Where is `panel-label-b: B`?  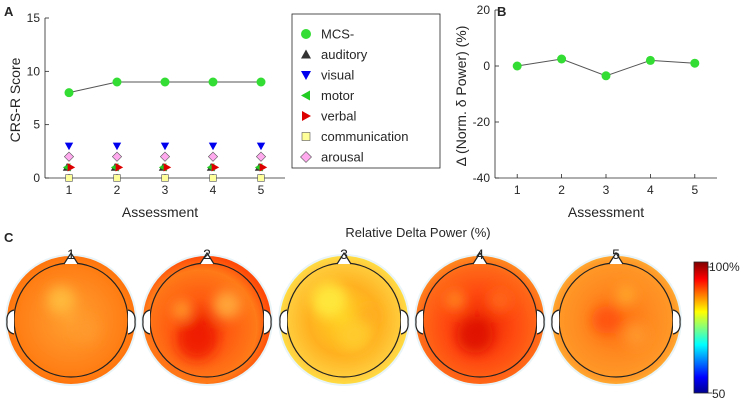
panel-label-b: B is located at coordinates (501, 11).